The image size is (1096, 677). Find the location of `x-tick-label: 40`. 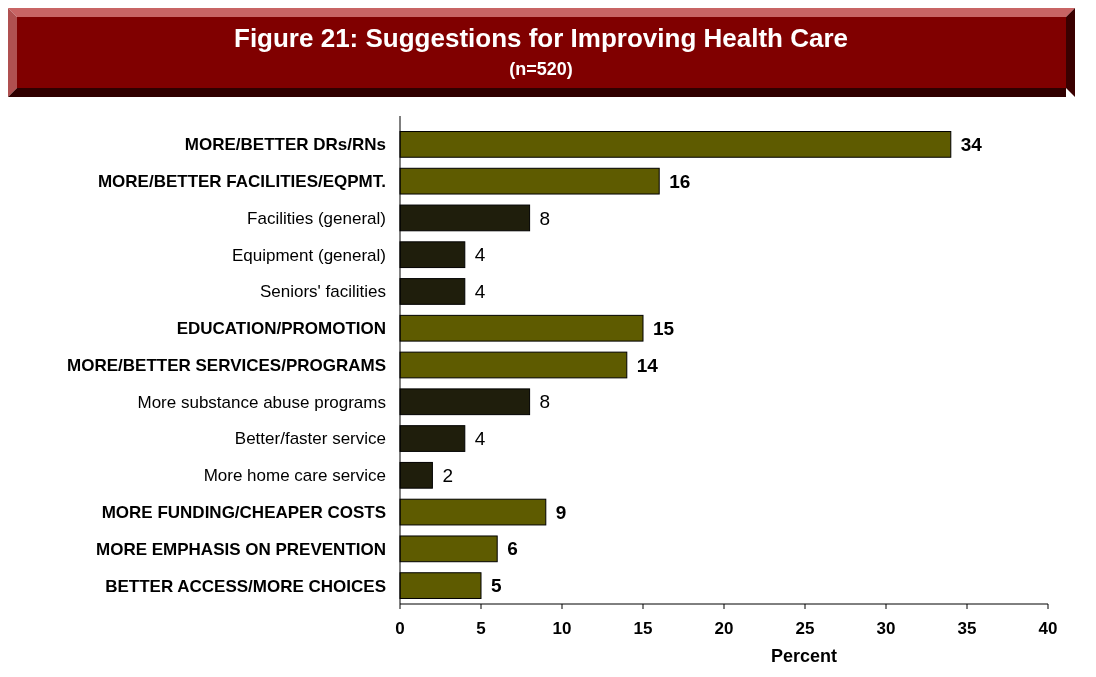

x-tick-label: 40 is located at coordinates (1048, 628).